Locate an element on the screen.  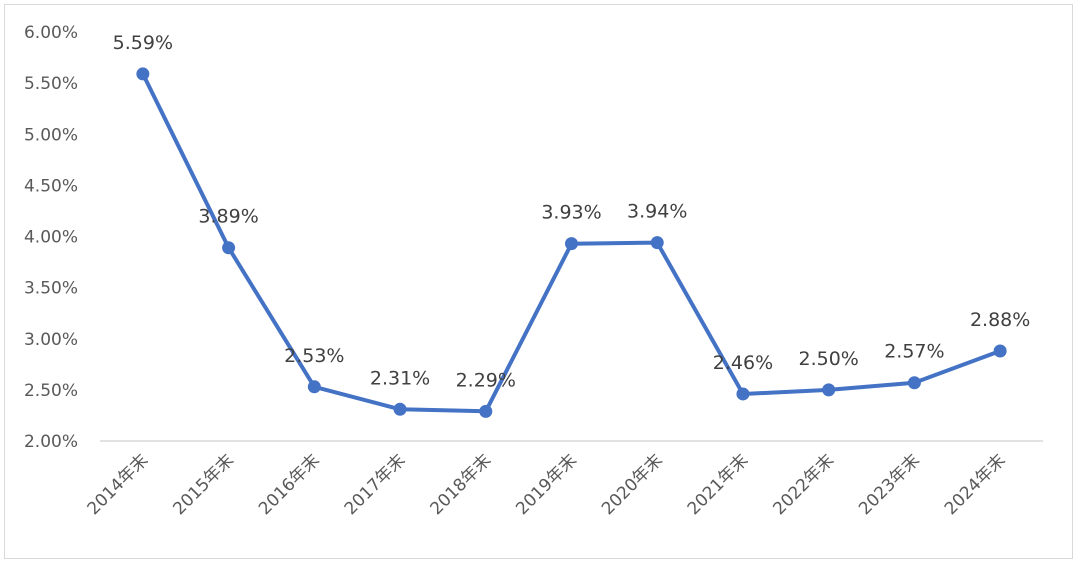
y-tick-label: 4.50% is located at coordinates (51, 186).